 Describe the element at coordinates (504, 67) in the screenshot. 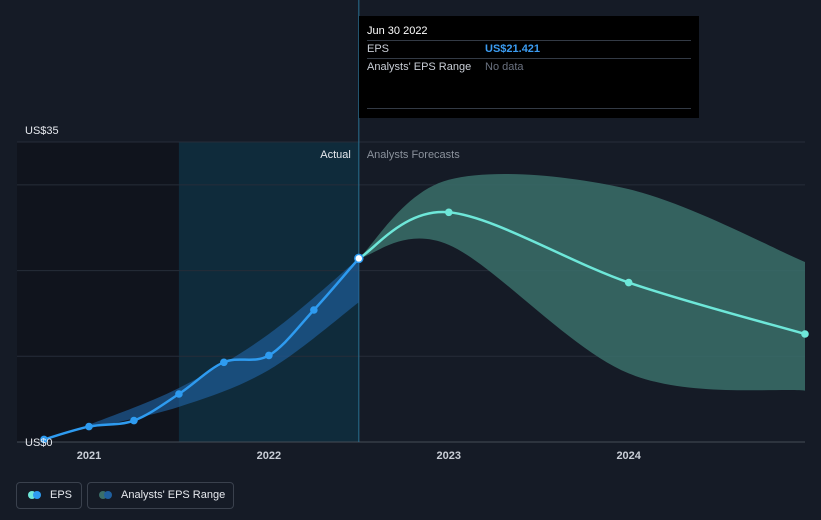

I see `tooltip-range-value: No data` at that location.